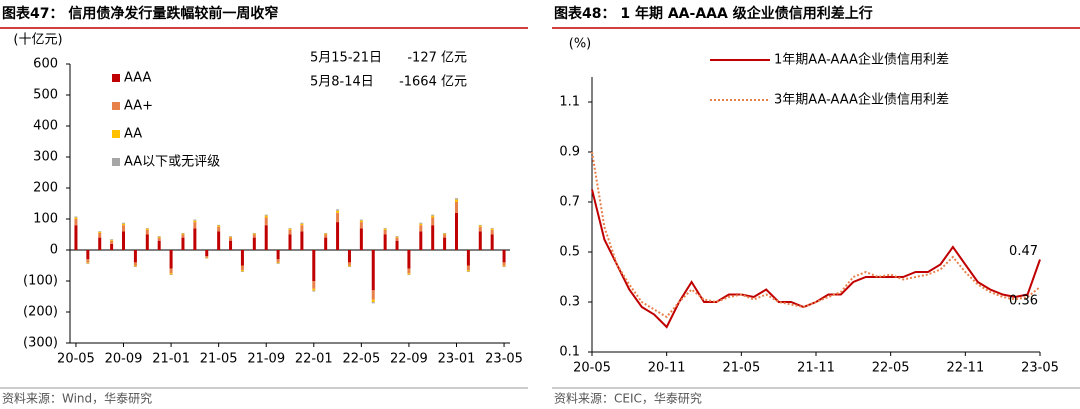 This screenshot has width=1080, height=409. Describe the element at coordinates (133, 134) in the screenshot. I see `legend-label: AA` at that location.